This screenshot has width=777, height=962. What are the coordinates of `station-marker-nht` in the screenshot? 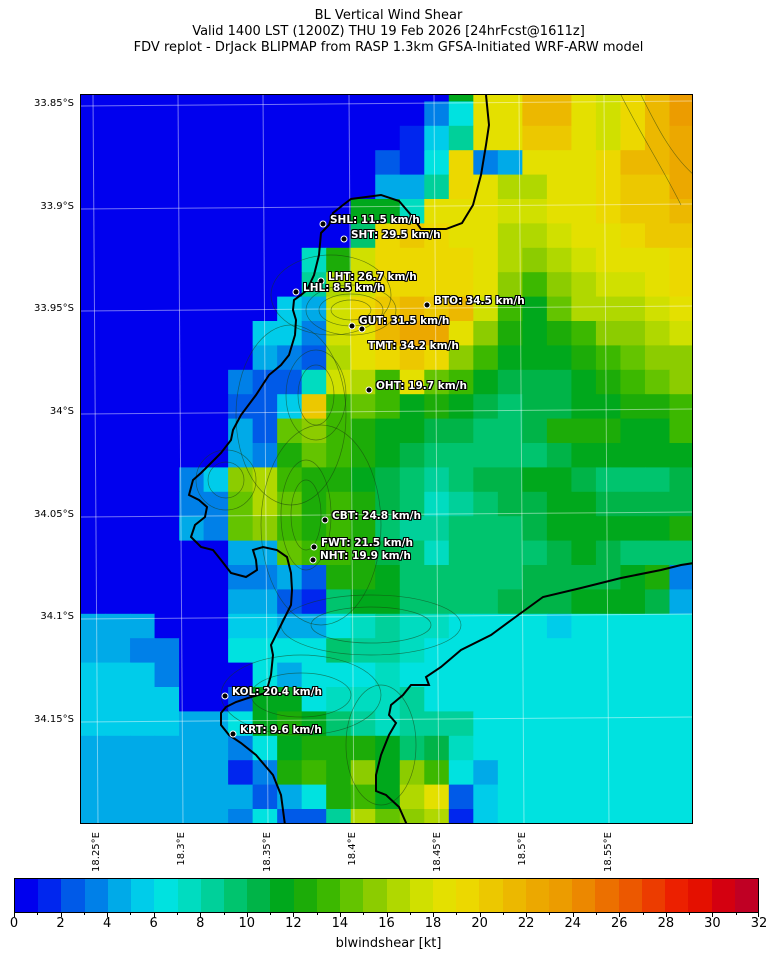 It's located at (313, 560).